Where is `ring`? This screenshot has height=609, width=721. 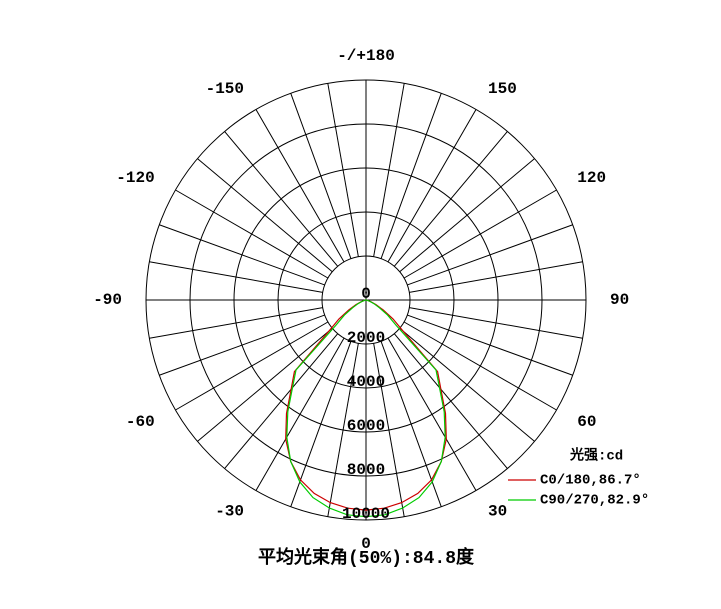
ring is located at coordinates (366, 300).